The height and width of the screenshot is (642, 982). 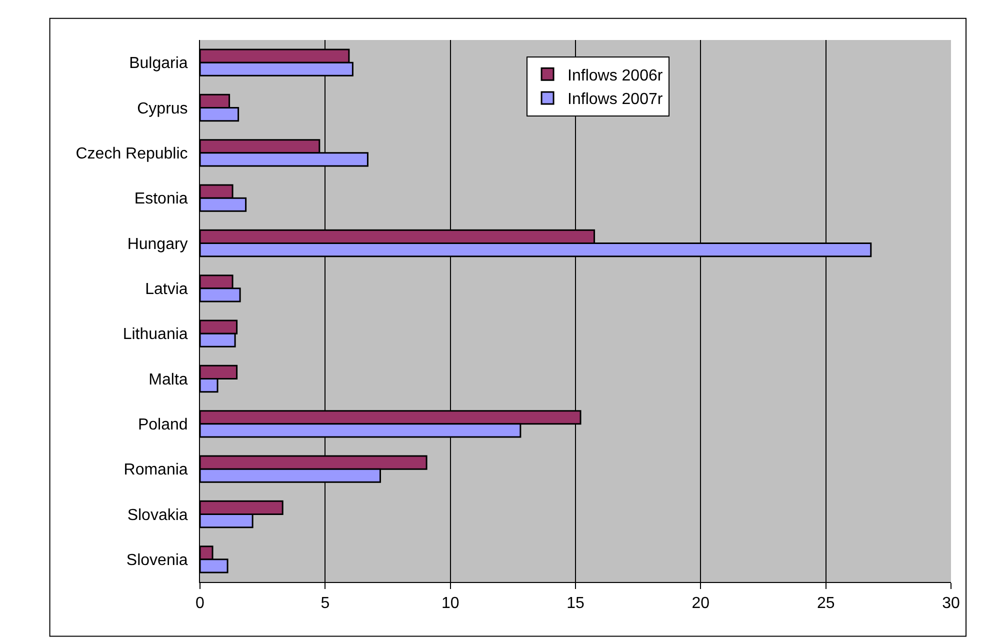 I want to click on x-tick-label: 10, so click(x=450, y=603).